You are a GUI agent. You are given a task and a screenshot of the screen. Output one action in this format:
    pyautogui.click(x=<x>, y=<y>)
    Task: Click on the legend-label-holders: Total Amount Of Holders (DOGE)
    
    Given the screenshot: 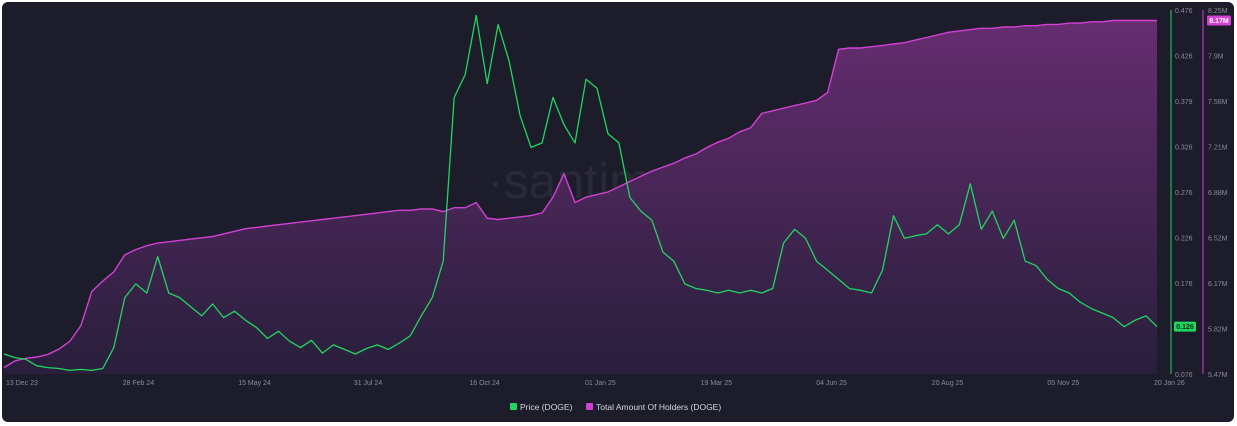 What is the action you would take?
    pyautogui.click(x=658, y=407)
    